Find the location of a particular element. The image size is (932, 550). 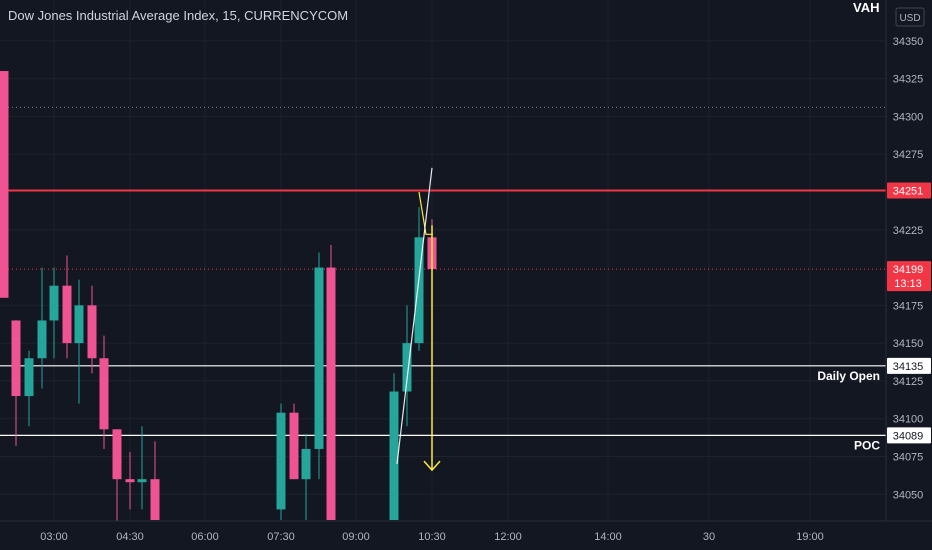

price-tick-label: 34050 is located at coordinates (908, 495).